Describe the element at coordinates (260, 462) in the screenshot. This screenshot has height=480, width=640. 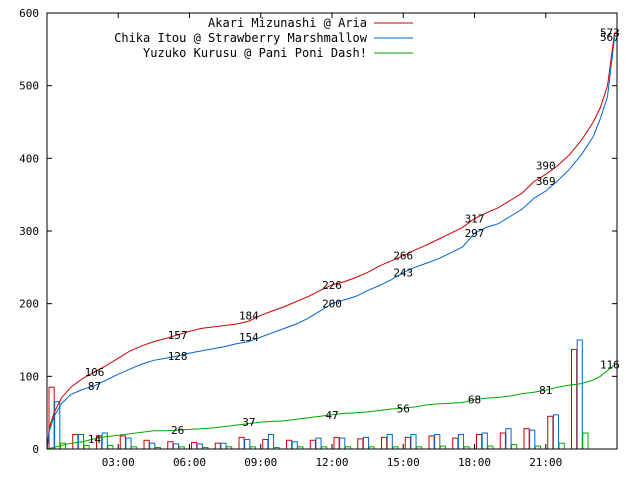
I see `x-tick-label: 09:00` at that location.